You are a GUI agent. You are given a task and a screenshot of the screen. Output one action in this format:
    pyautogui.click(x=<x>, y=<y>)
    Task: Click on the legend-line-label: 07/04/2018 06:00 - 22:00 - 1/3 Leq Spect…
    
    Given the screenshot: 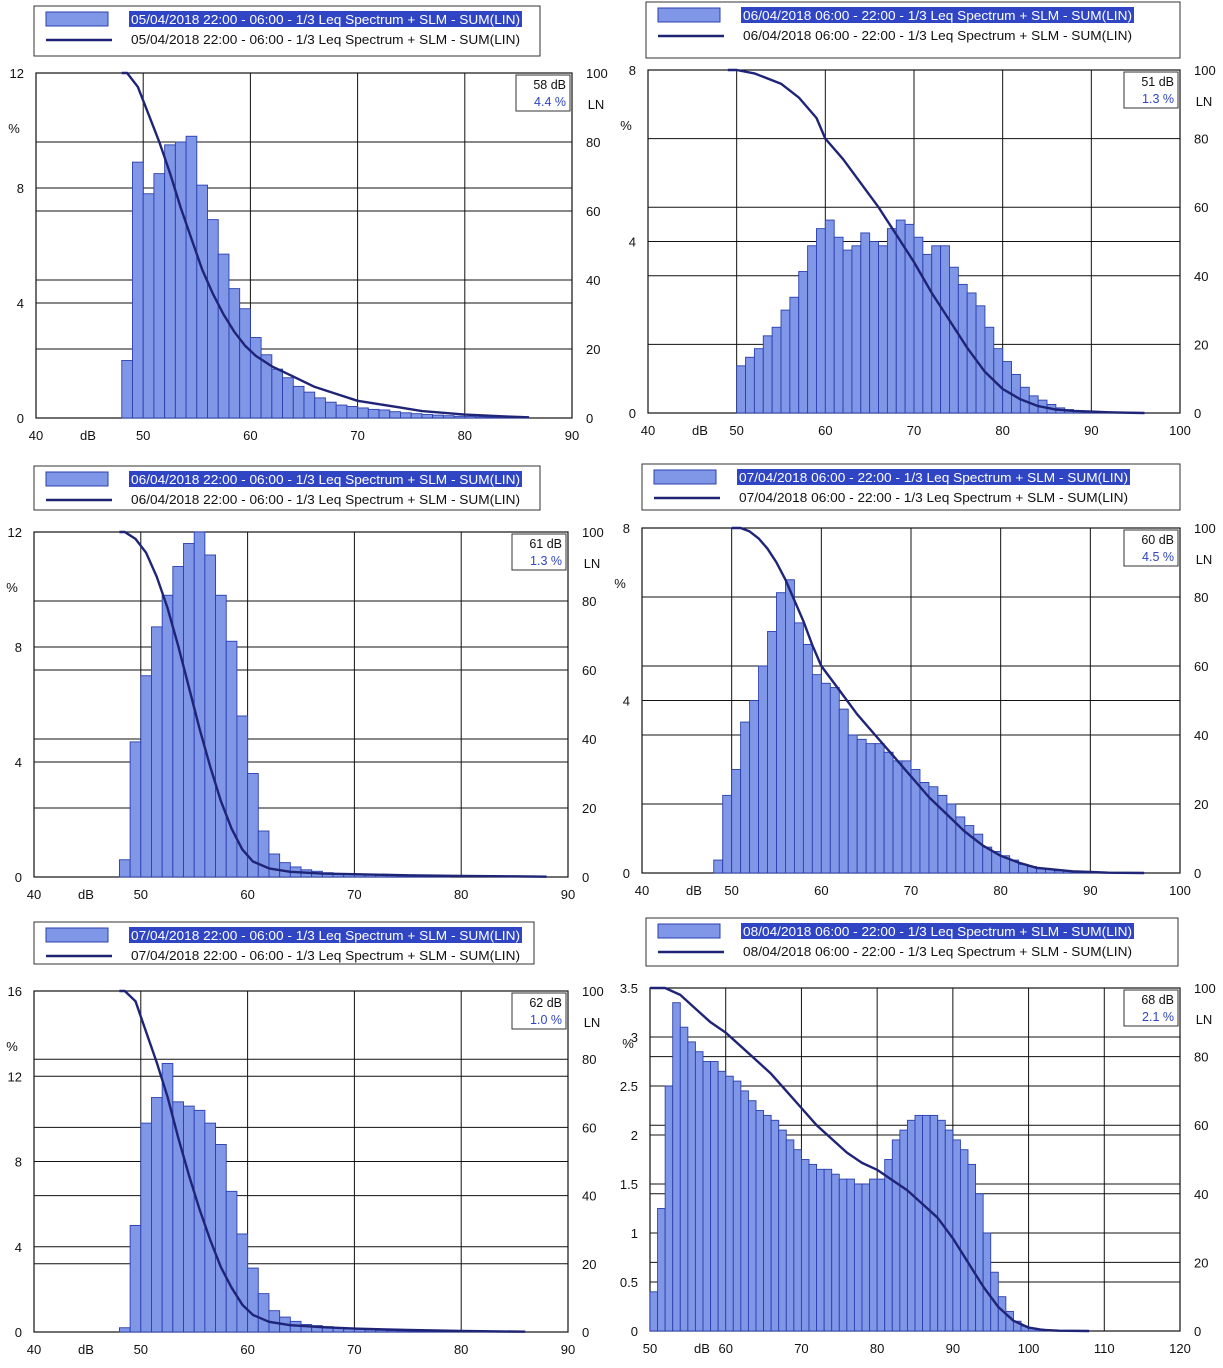 What is the action you would take?
    pyautogui.click(x=933, y=498)
    